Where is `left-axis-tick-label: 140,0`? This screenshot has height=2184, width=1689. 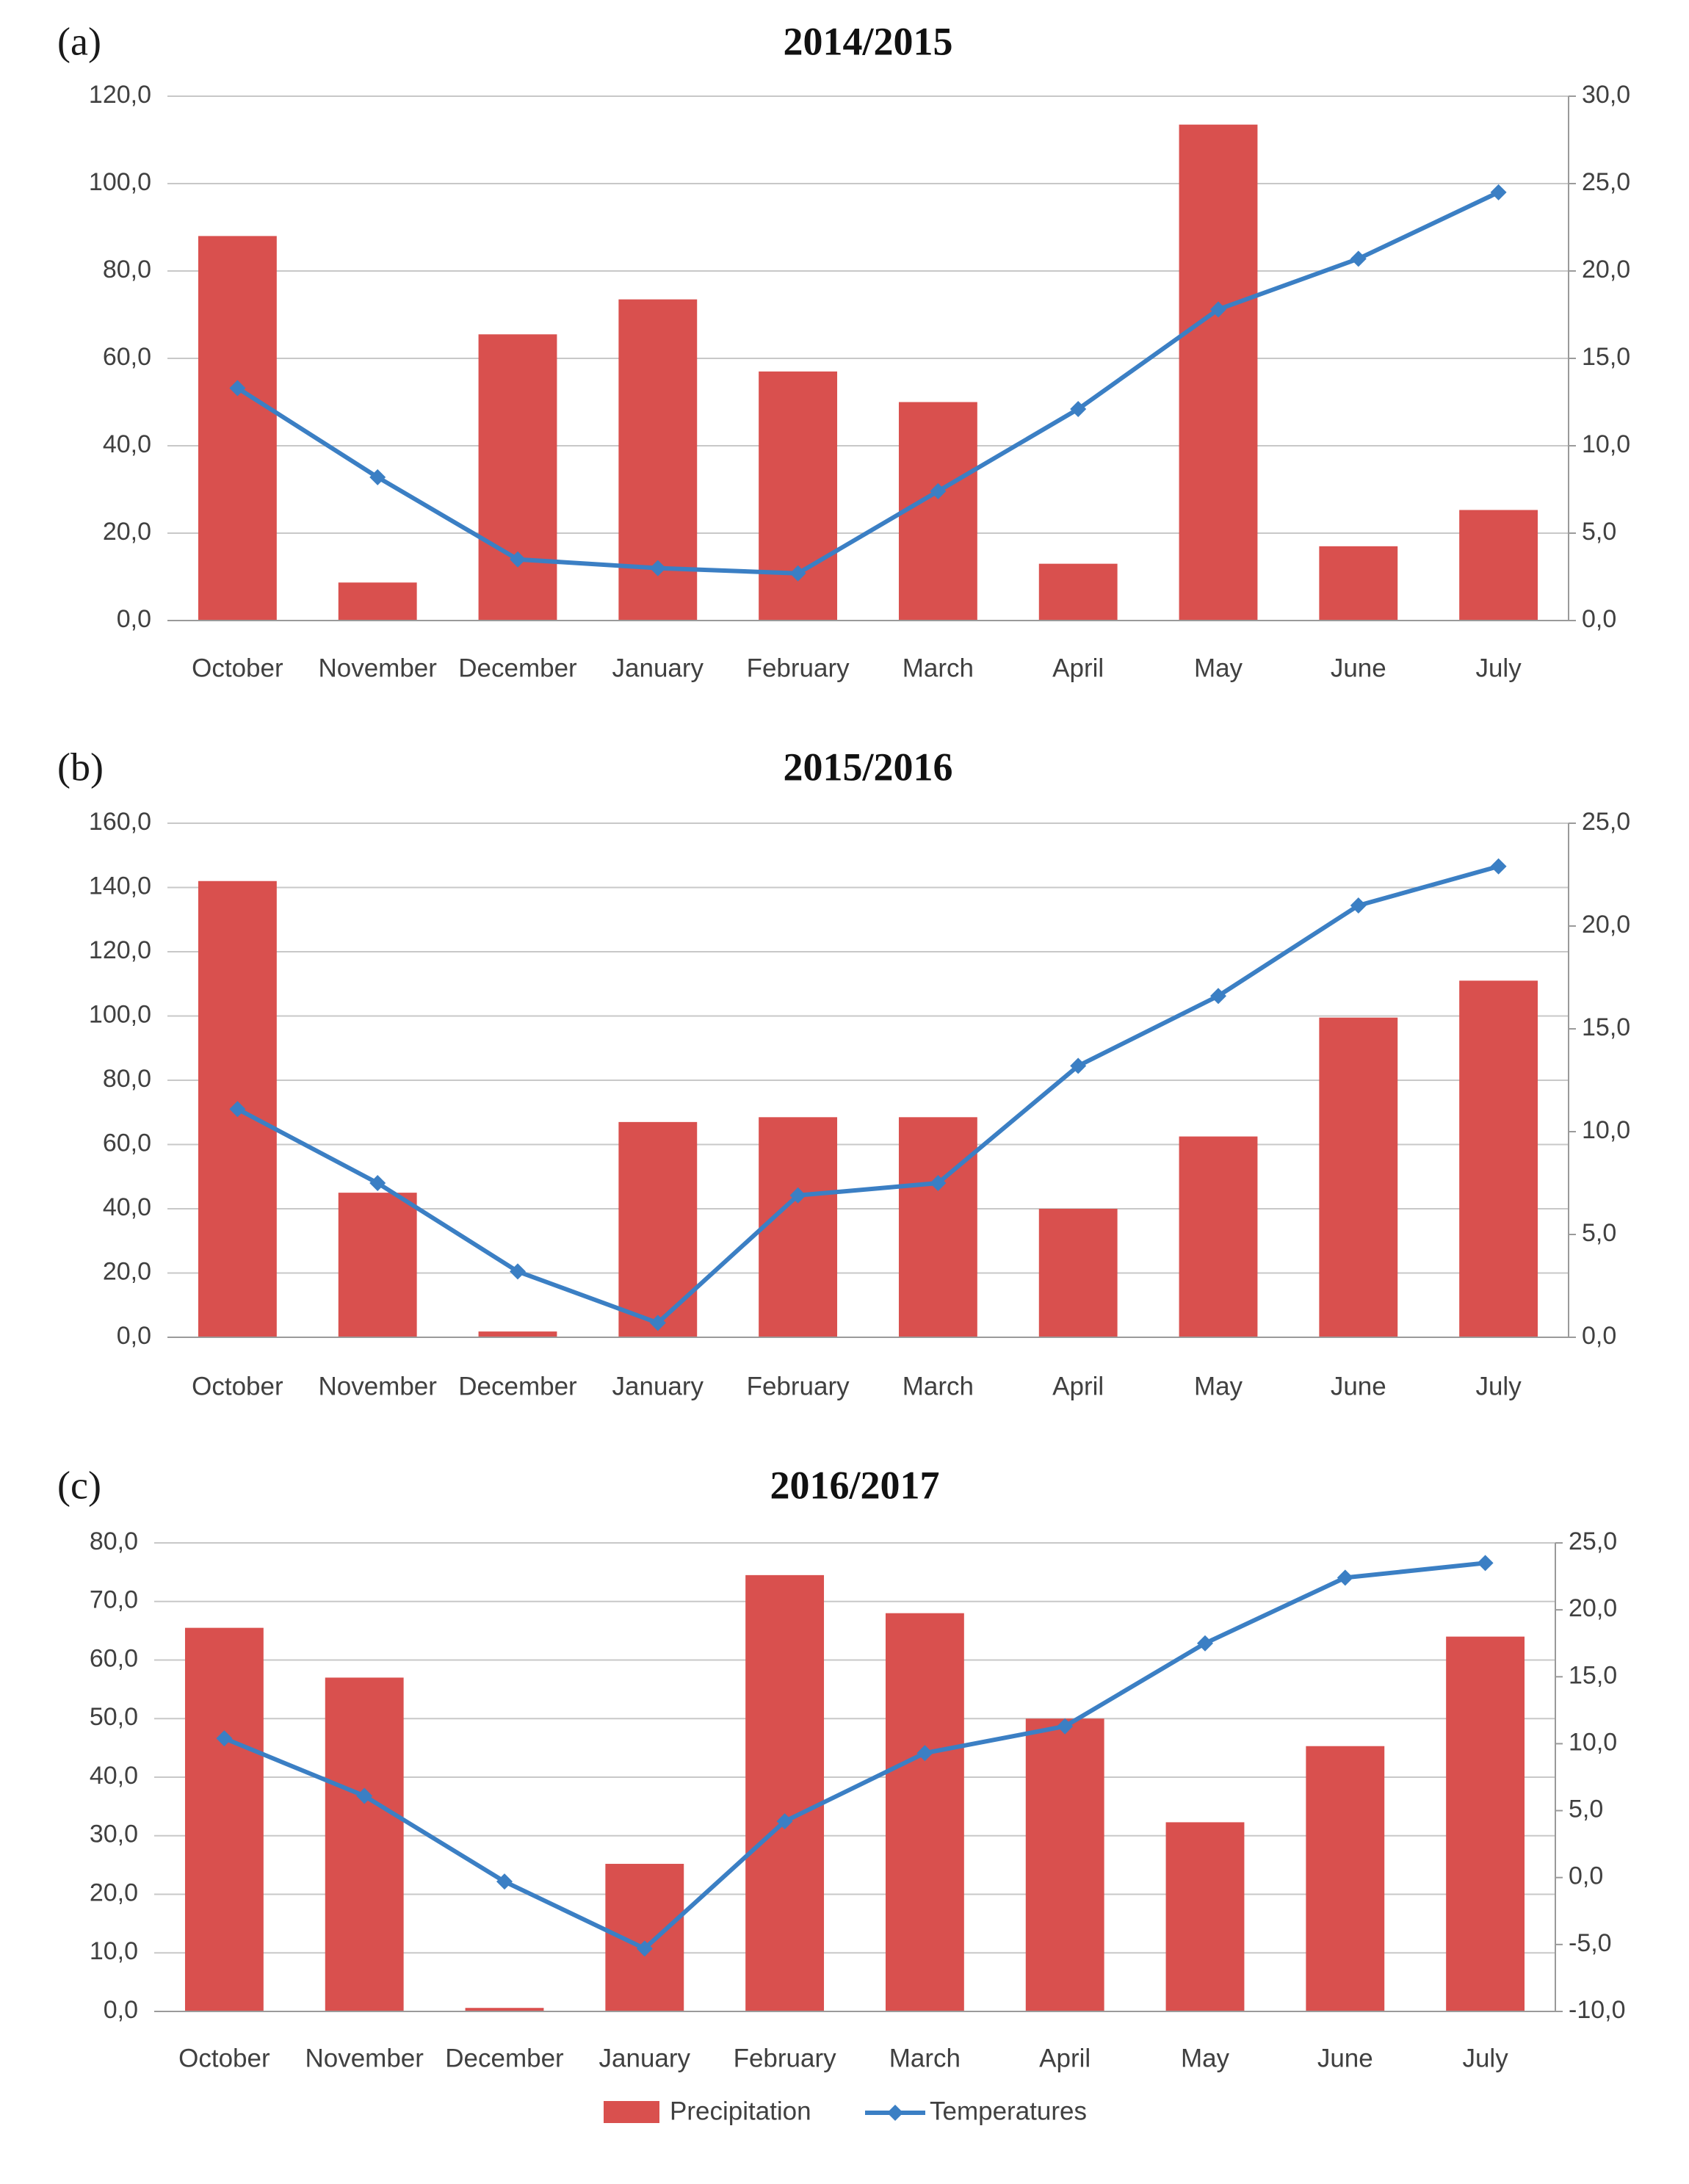 left-axis-tick-label: 140,0 is located at coordinates (120, 886).